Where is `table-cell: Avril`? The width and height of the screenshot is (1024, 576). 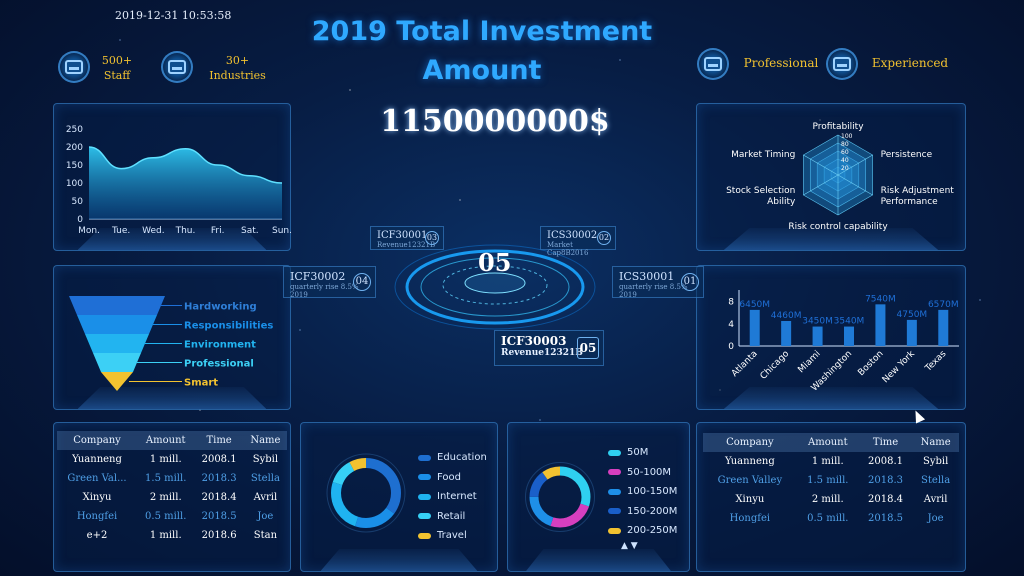 table-cell: Avril is located at coordinates (265, 497).